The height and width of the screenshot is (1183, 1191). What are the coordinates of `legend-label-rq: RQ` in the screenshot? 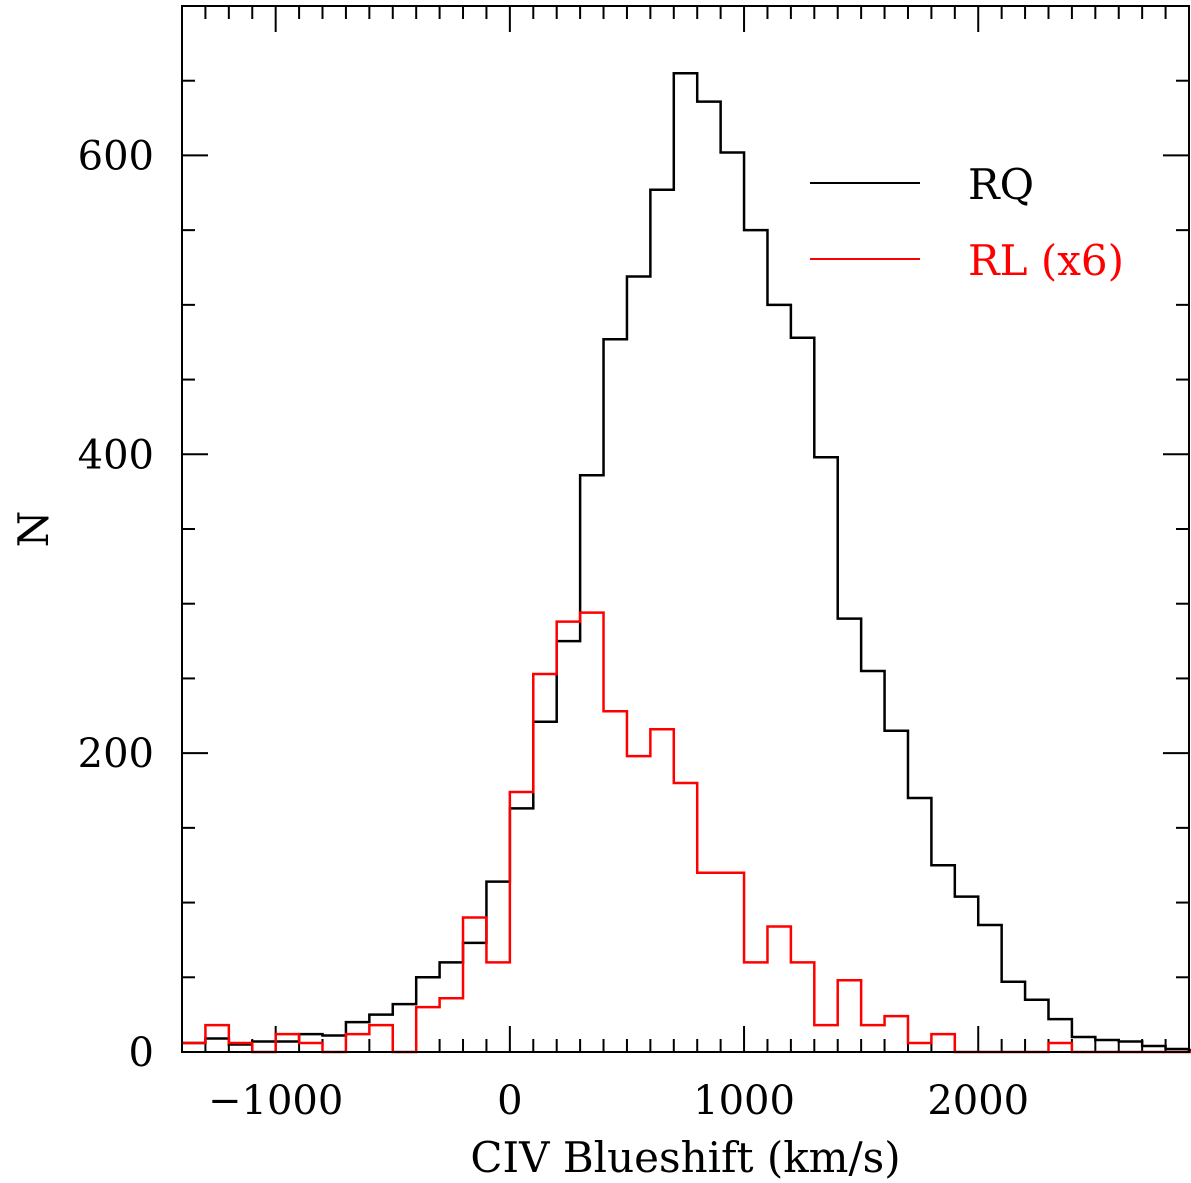 It's located at (1001, 184).